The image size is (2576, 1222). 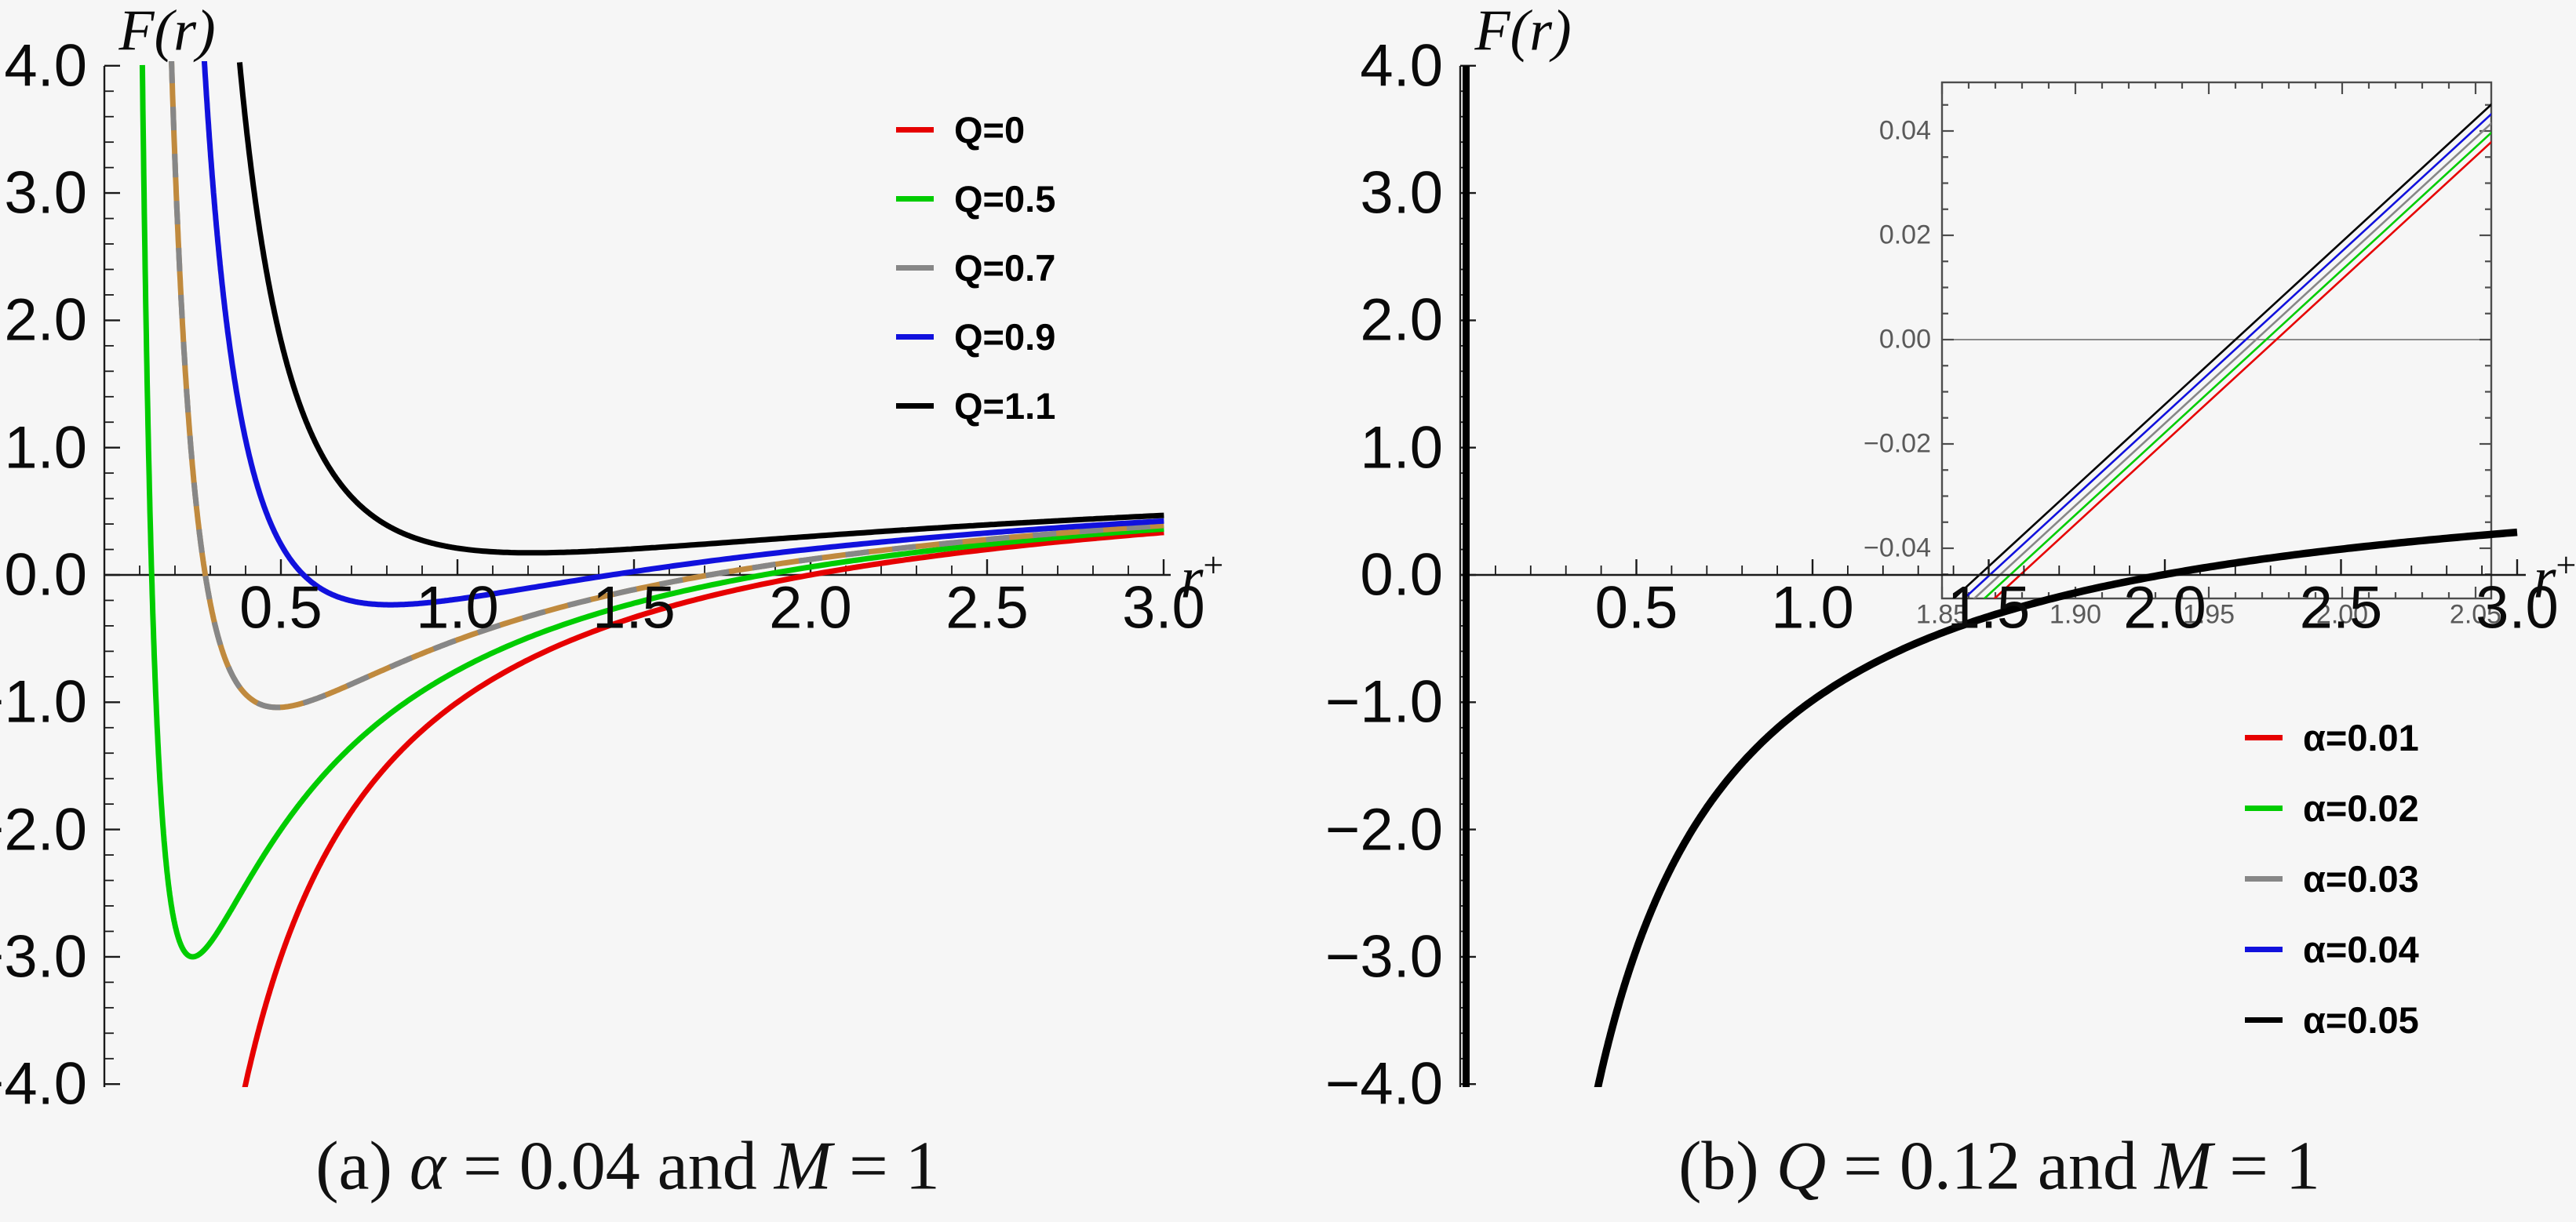 What do you see at coordinates (1727, 1166) in the screenshot?
I see `caption-b-index: (b)` at bounding box center [1727, 1166].